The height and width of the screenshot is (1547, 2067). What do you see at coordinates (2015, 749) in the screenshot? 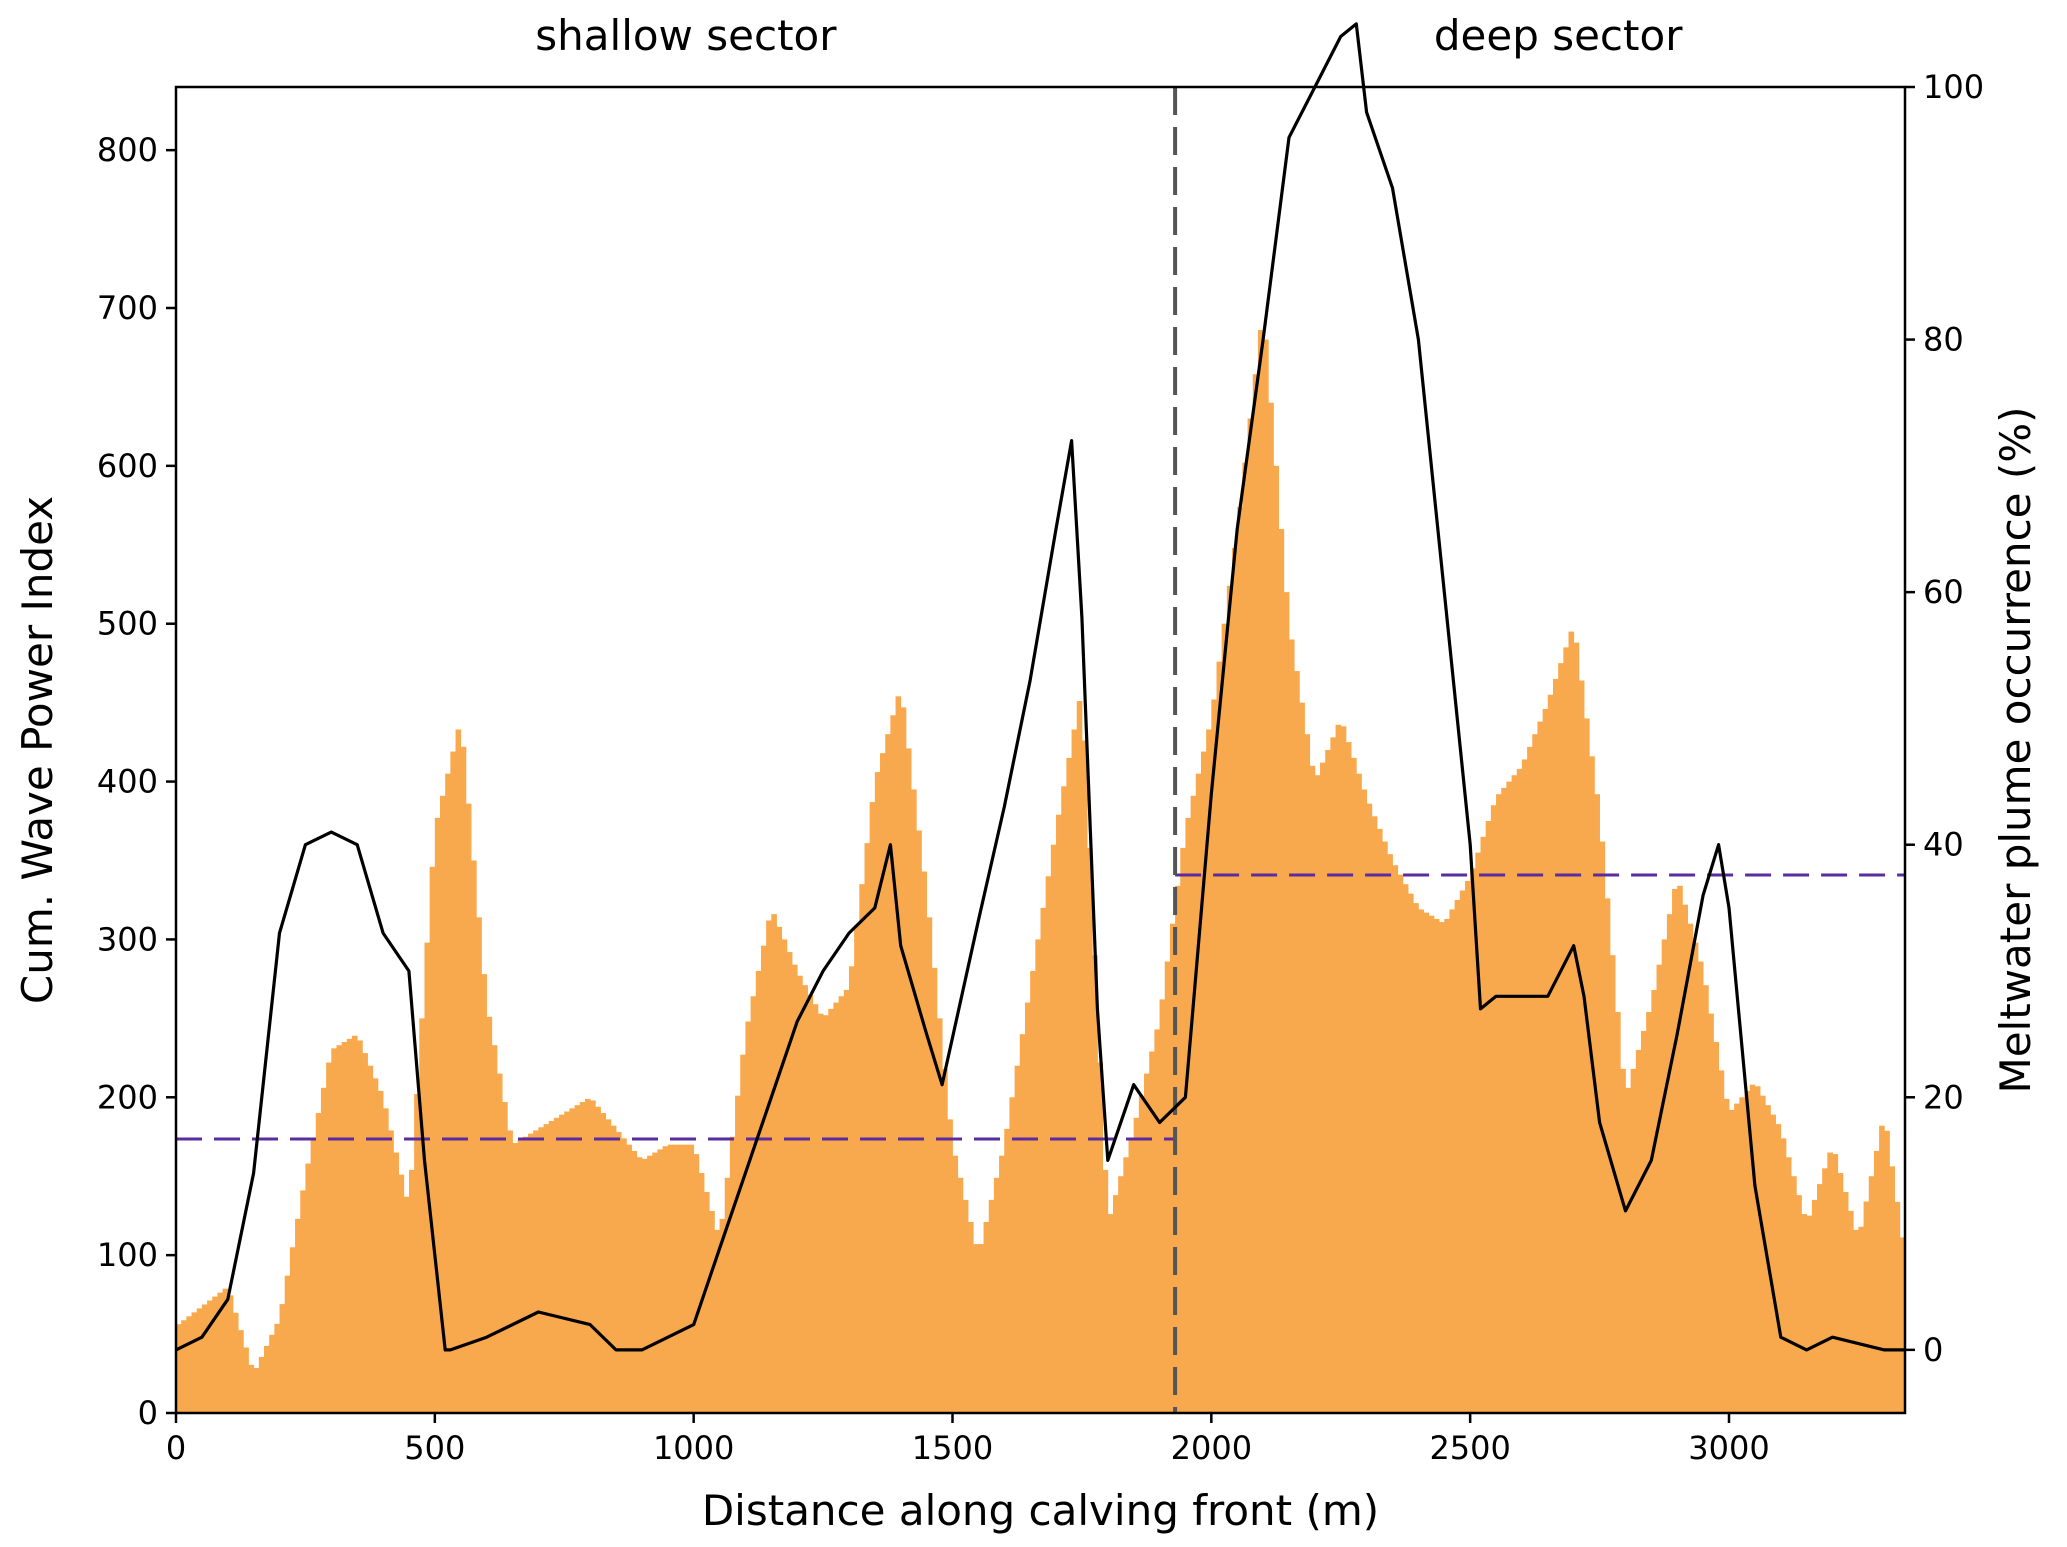
I see `y-axis-right-label: Meltwater plume occurrence (%)` at bounding box center [2015, 749].